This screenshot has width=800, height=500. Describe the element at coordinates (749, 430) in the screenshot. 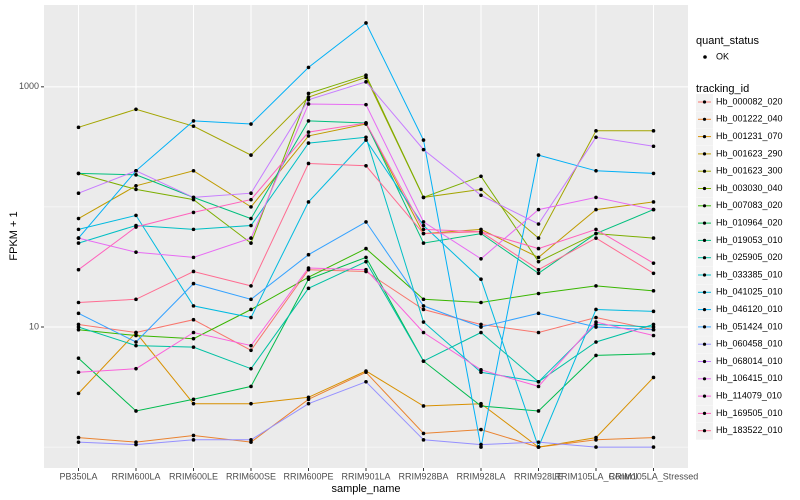

I see `legend-label: Hb_183522_010` at that location.